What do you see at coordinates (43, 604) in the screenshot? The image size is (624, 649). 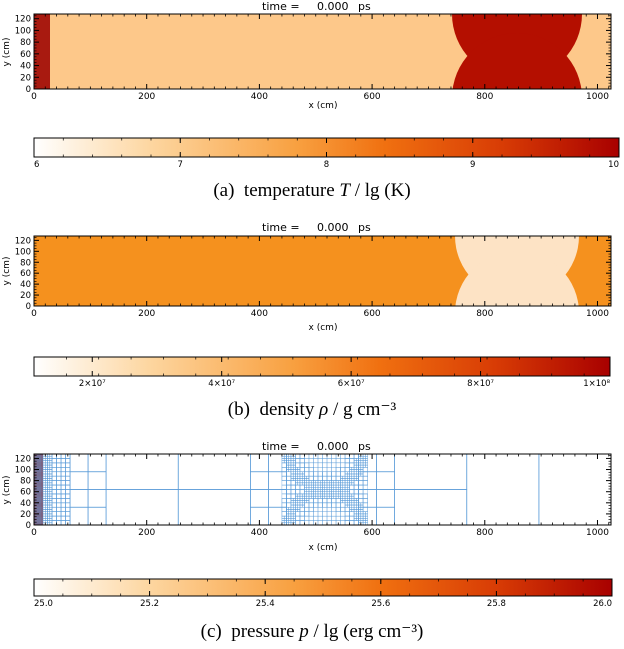 I see `colorbar-tick-label: 25.0` at bounding box center [43, 604].